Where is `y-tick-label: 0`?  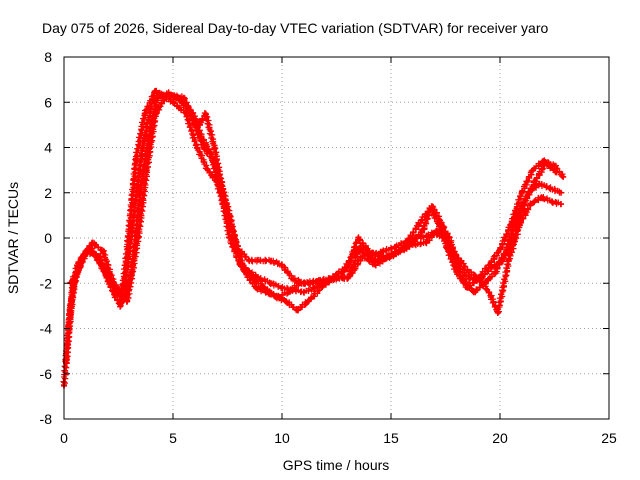
y-tick-label: 0 is located at coordinates (48, 238).